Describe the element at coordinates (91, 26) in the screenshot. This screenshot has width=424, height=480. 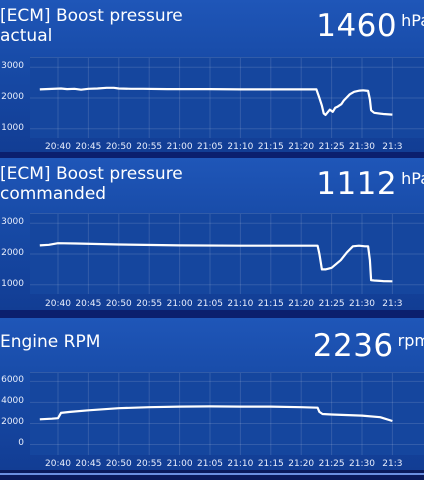
I see `panel-title: [ECM] Boost pressure actual` at that location.